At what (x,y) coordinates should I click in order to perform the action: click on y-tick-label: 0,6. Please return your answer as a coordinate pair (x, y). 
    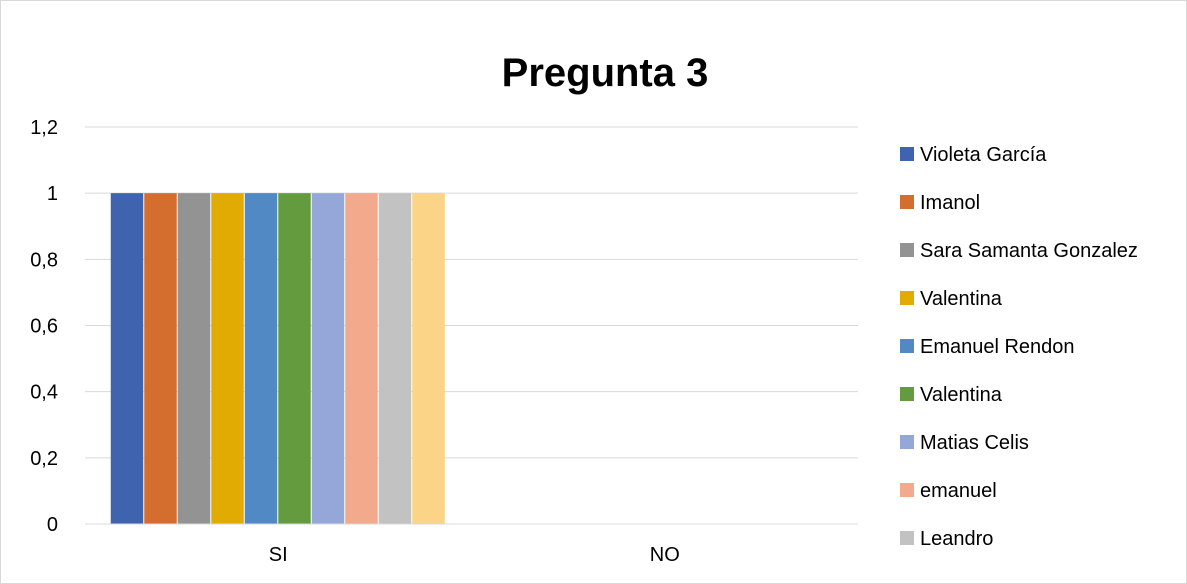
    Looking at the image, I should click on (44, 327).